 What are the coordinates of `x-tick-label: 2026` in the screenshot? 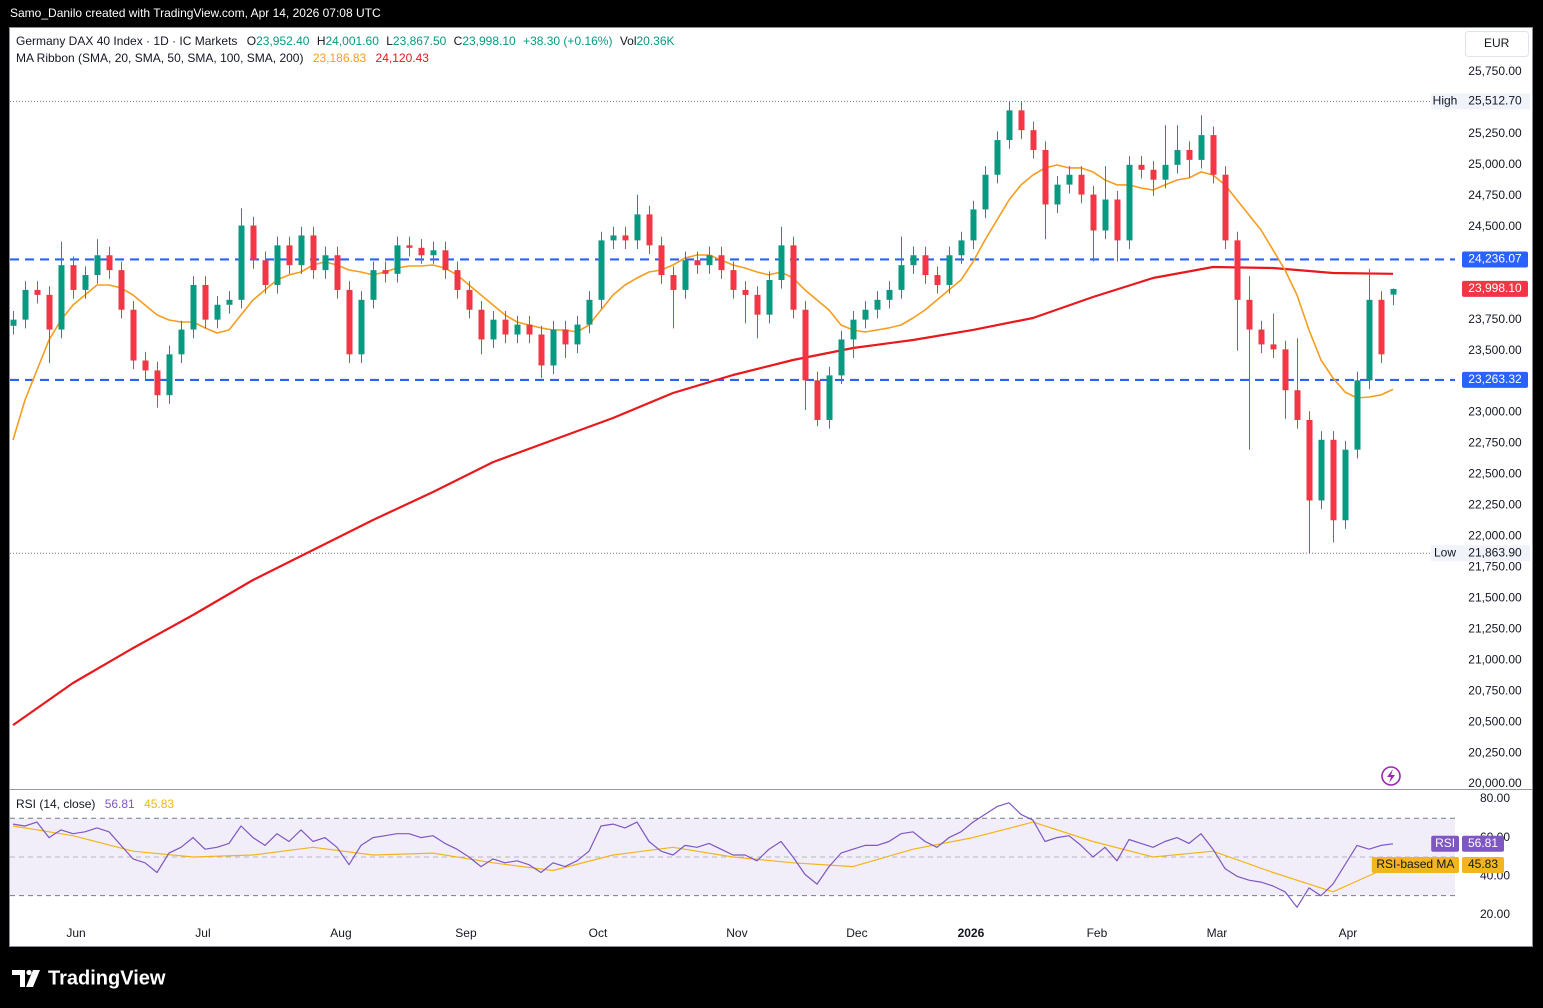 It's located at (971, 933).